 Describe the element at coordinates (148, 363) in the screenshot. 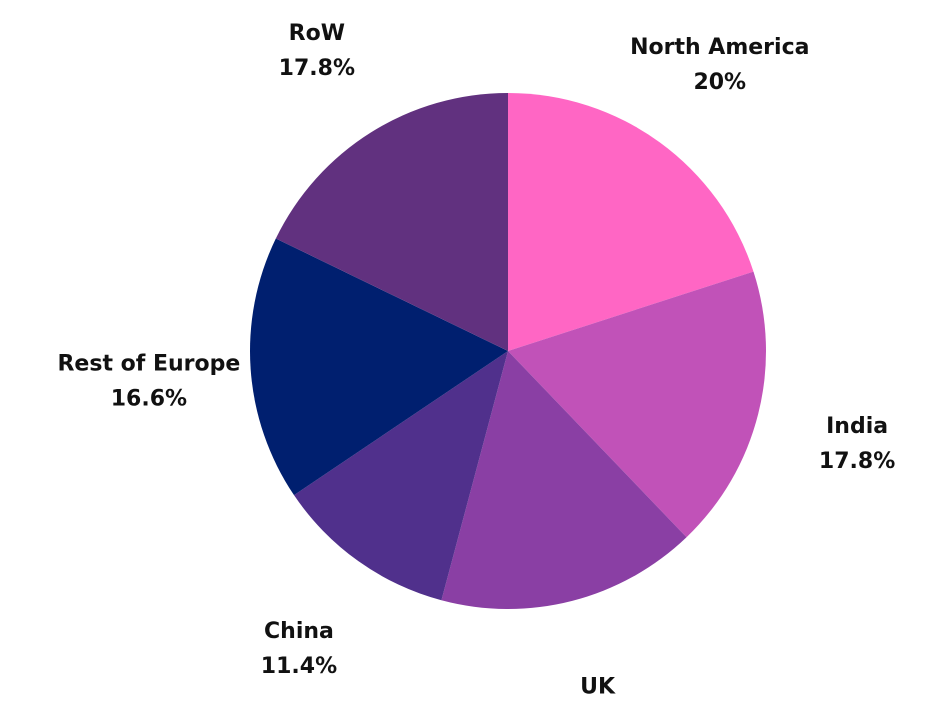

I see `slice-category-label: Rest of Europe` at that location.